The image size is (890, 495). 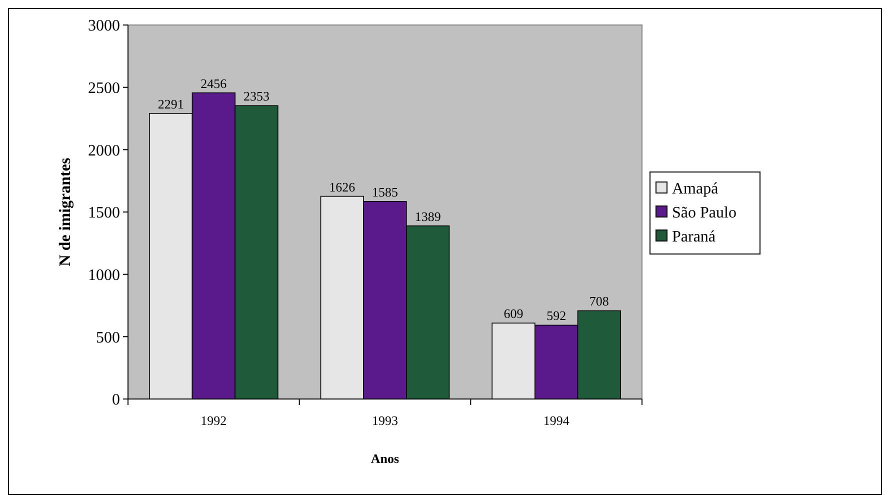 What do you see at coordinates (116, 400) in the screenshot?
I see `y-tick-label: 0` at bounding box center [116, 400].